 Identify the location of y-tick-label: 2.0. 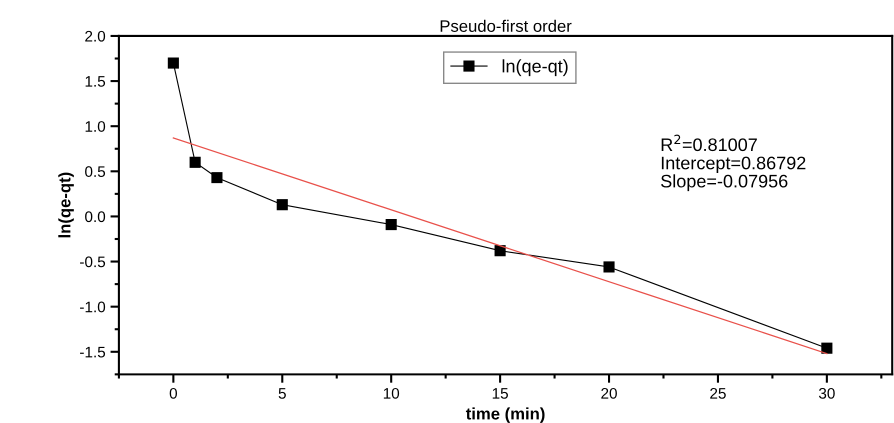
(95, 36).